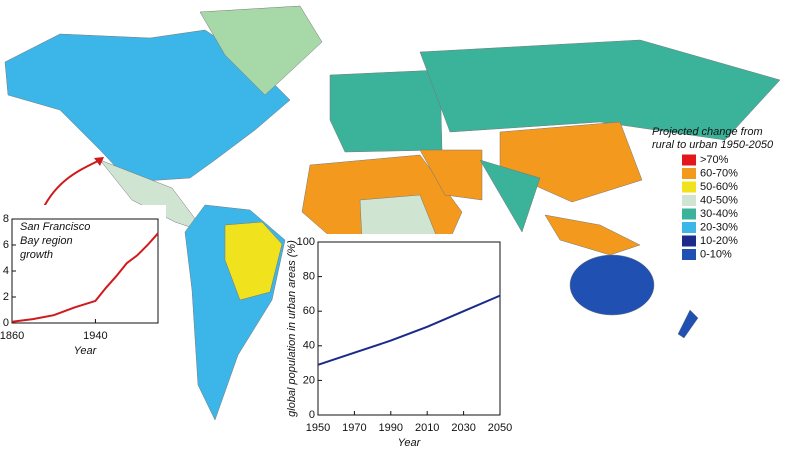 The image size is (800, 451). What do you see at coordinates (600, 90) in the screenshot?
I see `russia` at bounding box center [600, 90].